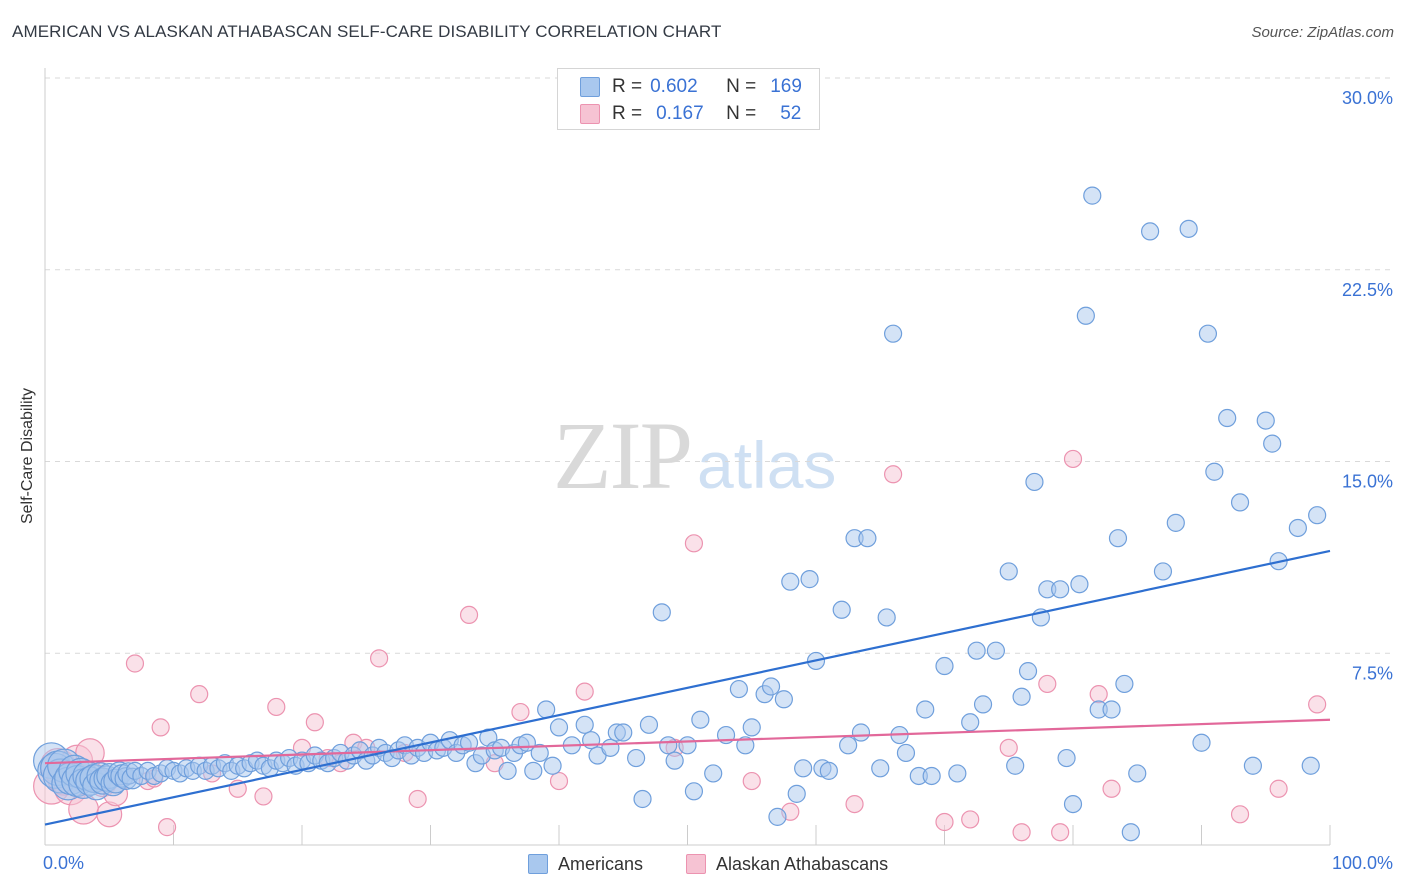 This screenshot has height=892, width=1406. What do you see at coordinates (1372, 673) in the screenshot?
I see `y-tick-label: 7.5%` at bounding box center [1372, 673].